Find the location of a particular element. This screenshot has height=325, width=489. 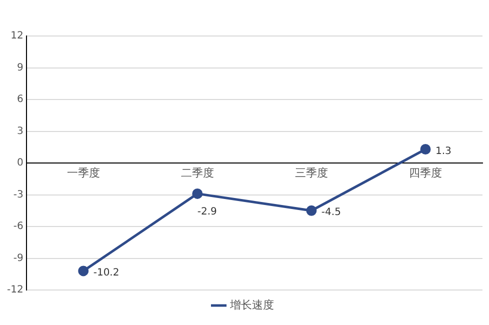

x-tick-label: 四季度 is located at coordinates (425, 173).